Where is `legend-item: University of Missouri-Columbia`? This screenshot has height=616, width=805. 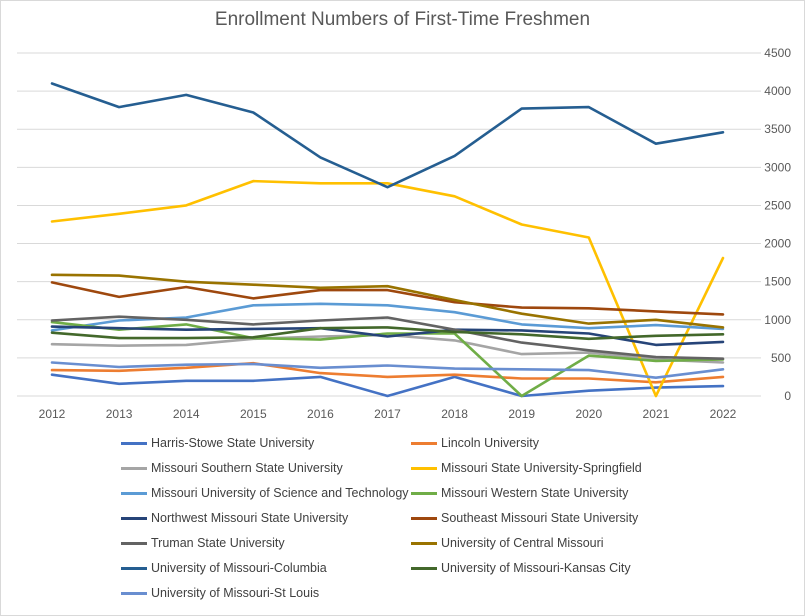
legend-item: University of Missouri-Columbia is located at coordinates (266, 568).